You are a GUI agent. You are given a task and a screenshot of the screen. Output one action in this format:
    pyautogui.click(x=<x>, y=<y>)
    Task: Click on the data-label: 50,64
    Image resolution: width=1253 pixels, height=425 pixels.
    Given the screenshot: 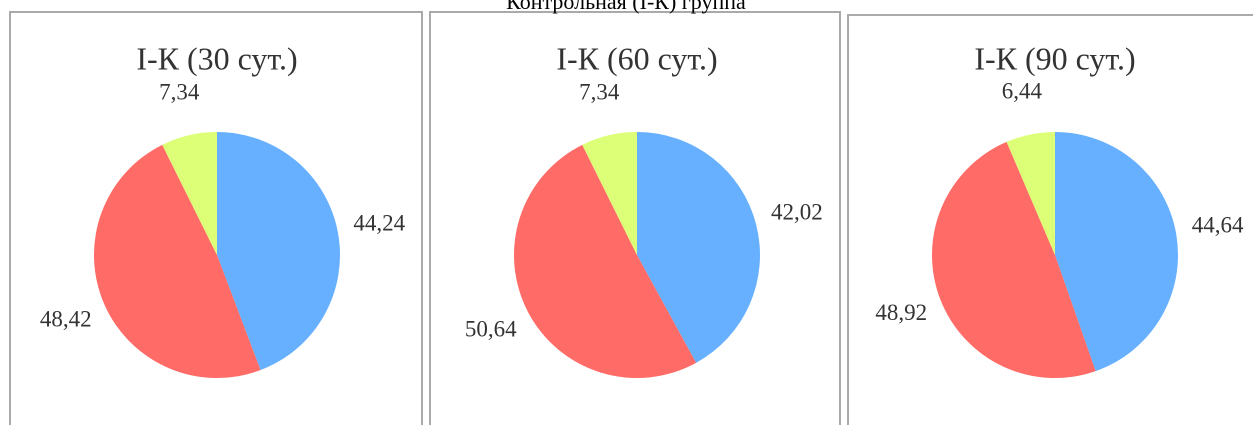 What is the action you would take?
    pyautogui.click(x=491, y=329)
    